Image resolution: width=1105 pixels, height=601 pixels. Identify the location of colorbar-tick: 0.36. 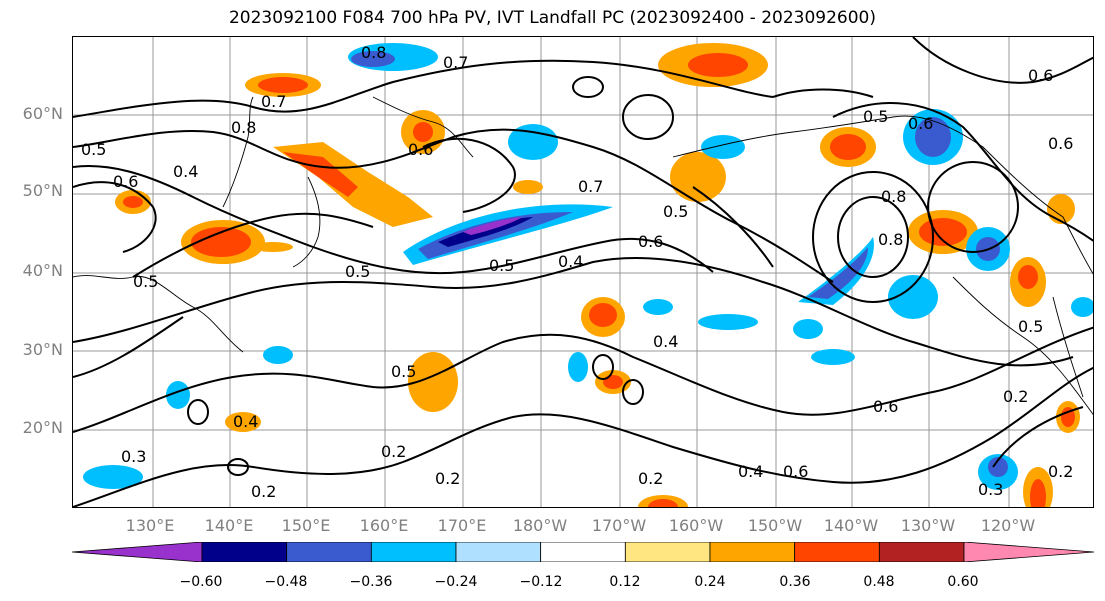
(795, 582).